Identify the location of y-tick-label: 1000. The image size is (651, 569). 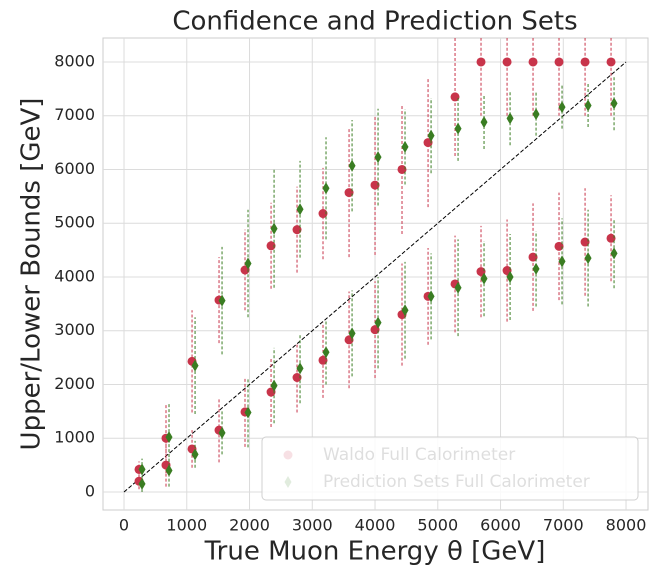
(74, 437).